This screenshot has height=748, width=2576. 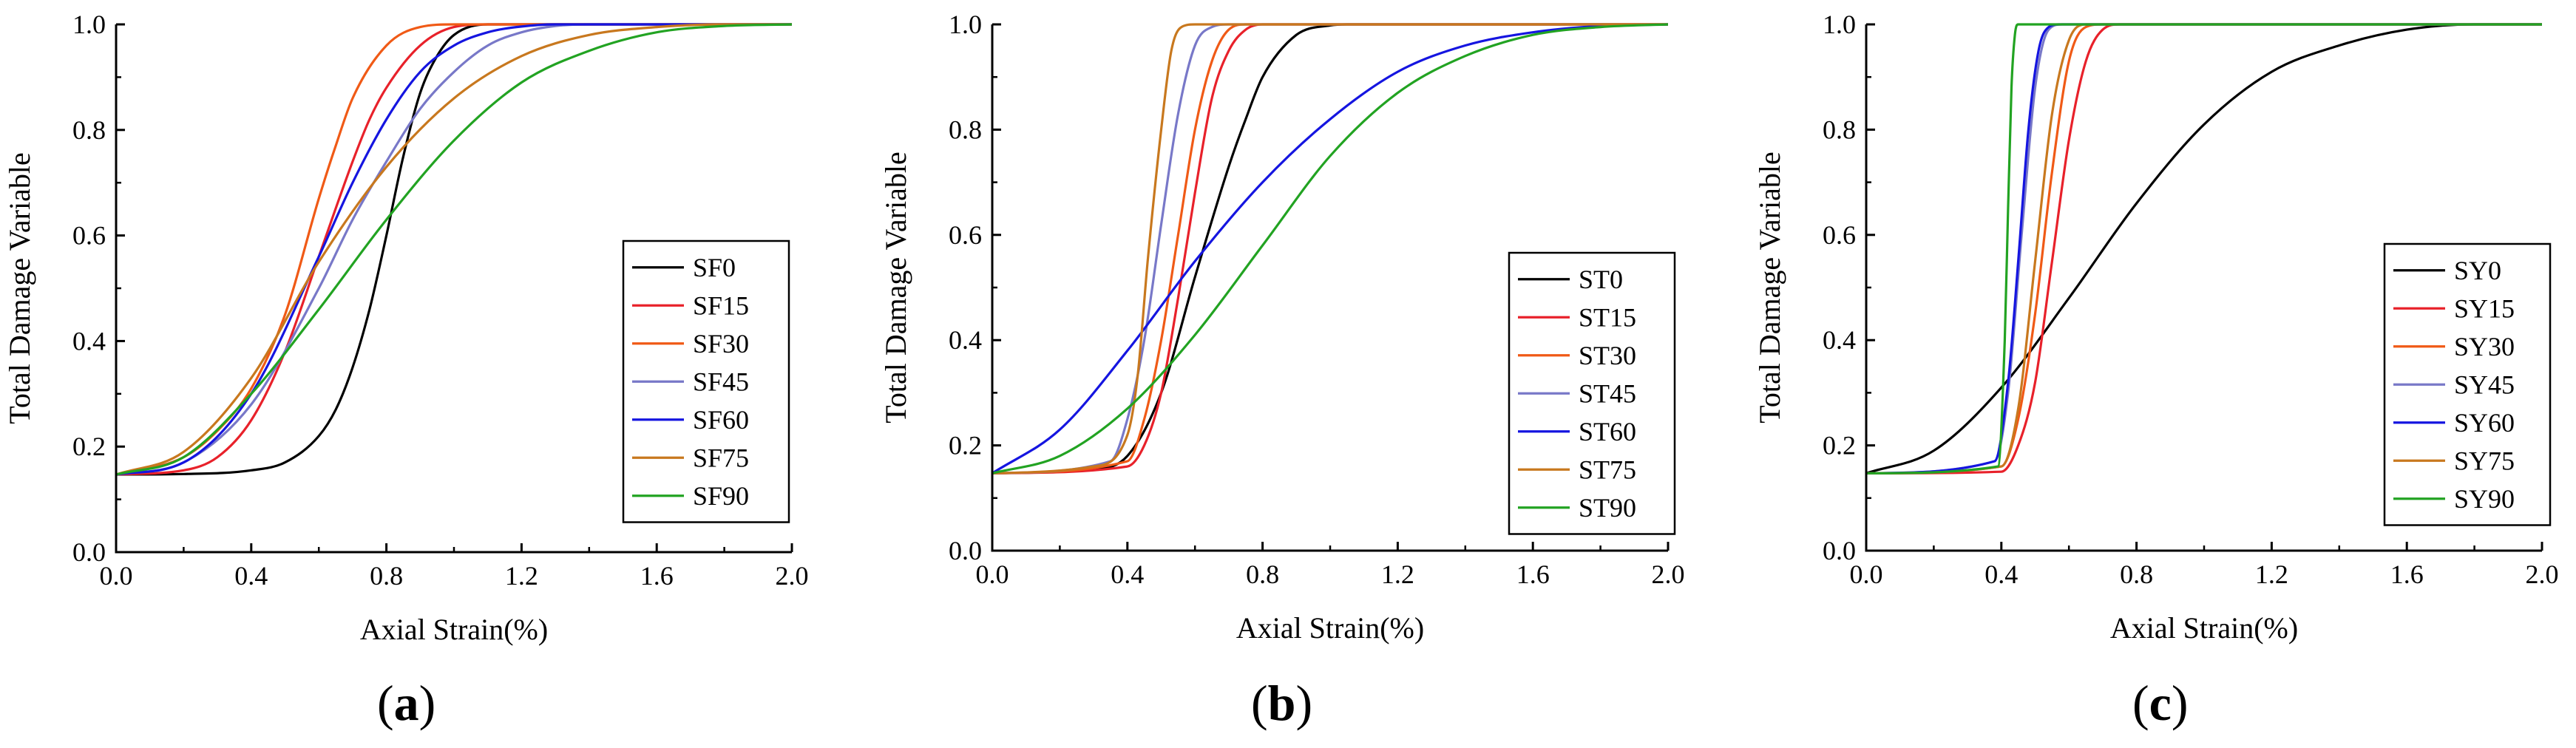 I want to click on panel-label-a: (a), so click(x=406, y=703).